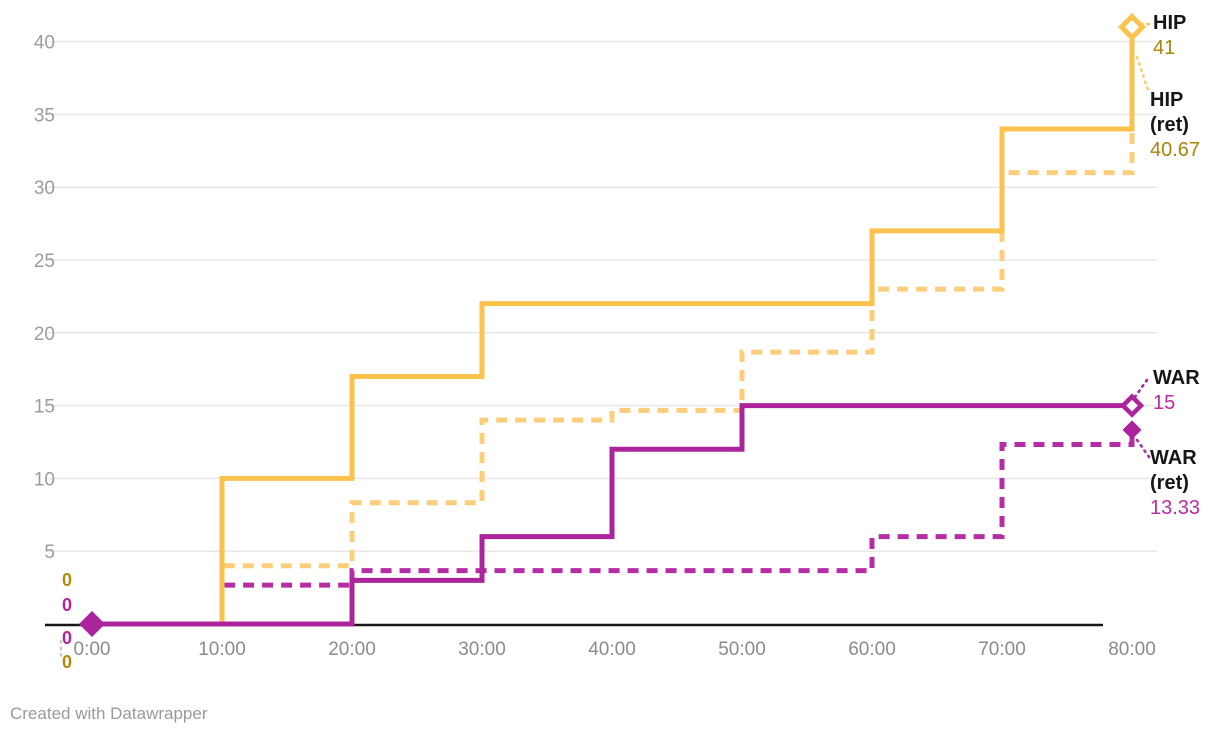  I want to click on x-tick-label: 0:00, so click(92, 649).